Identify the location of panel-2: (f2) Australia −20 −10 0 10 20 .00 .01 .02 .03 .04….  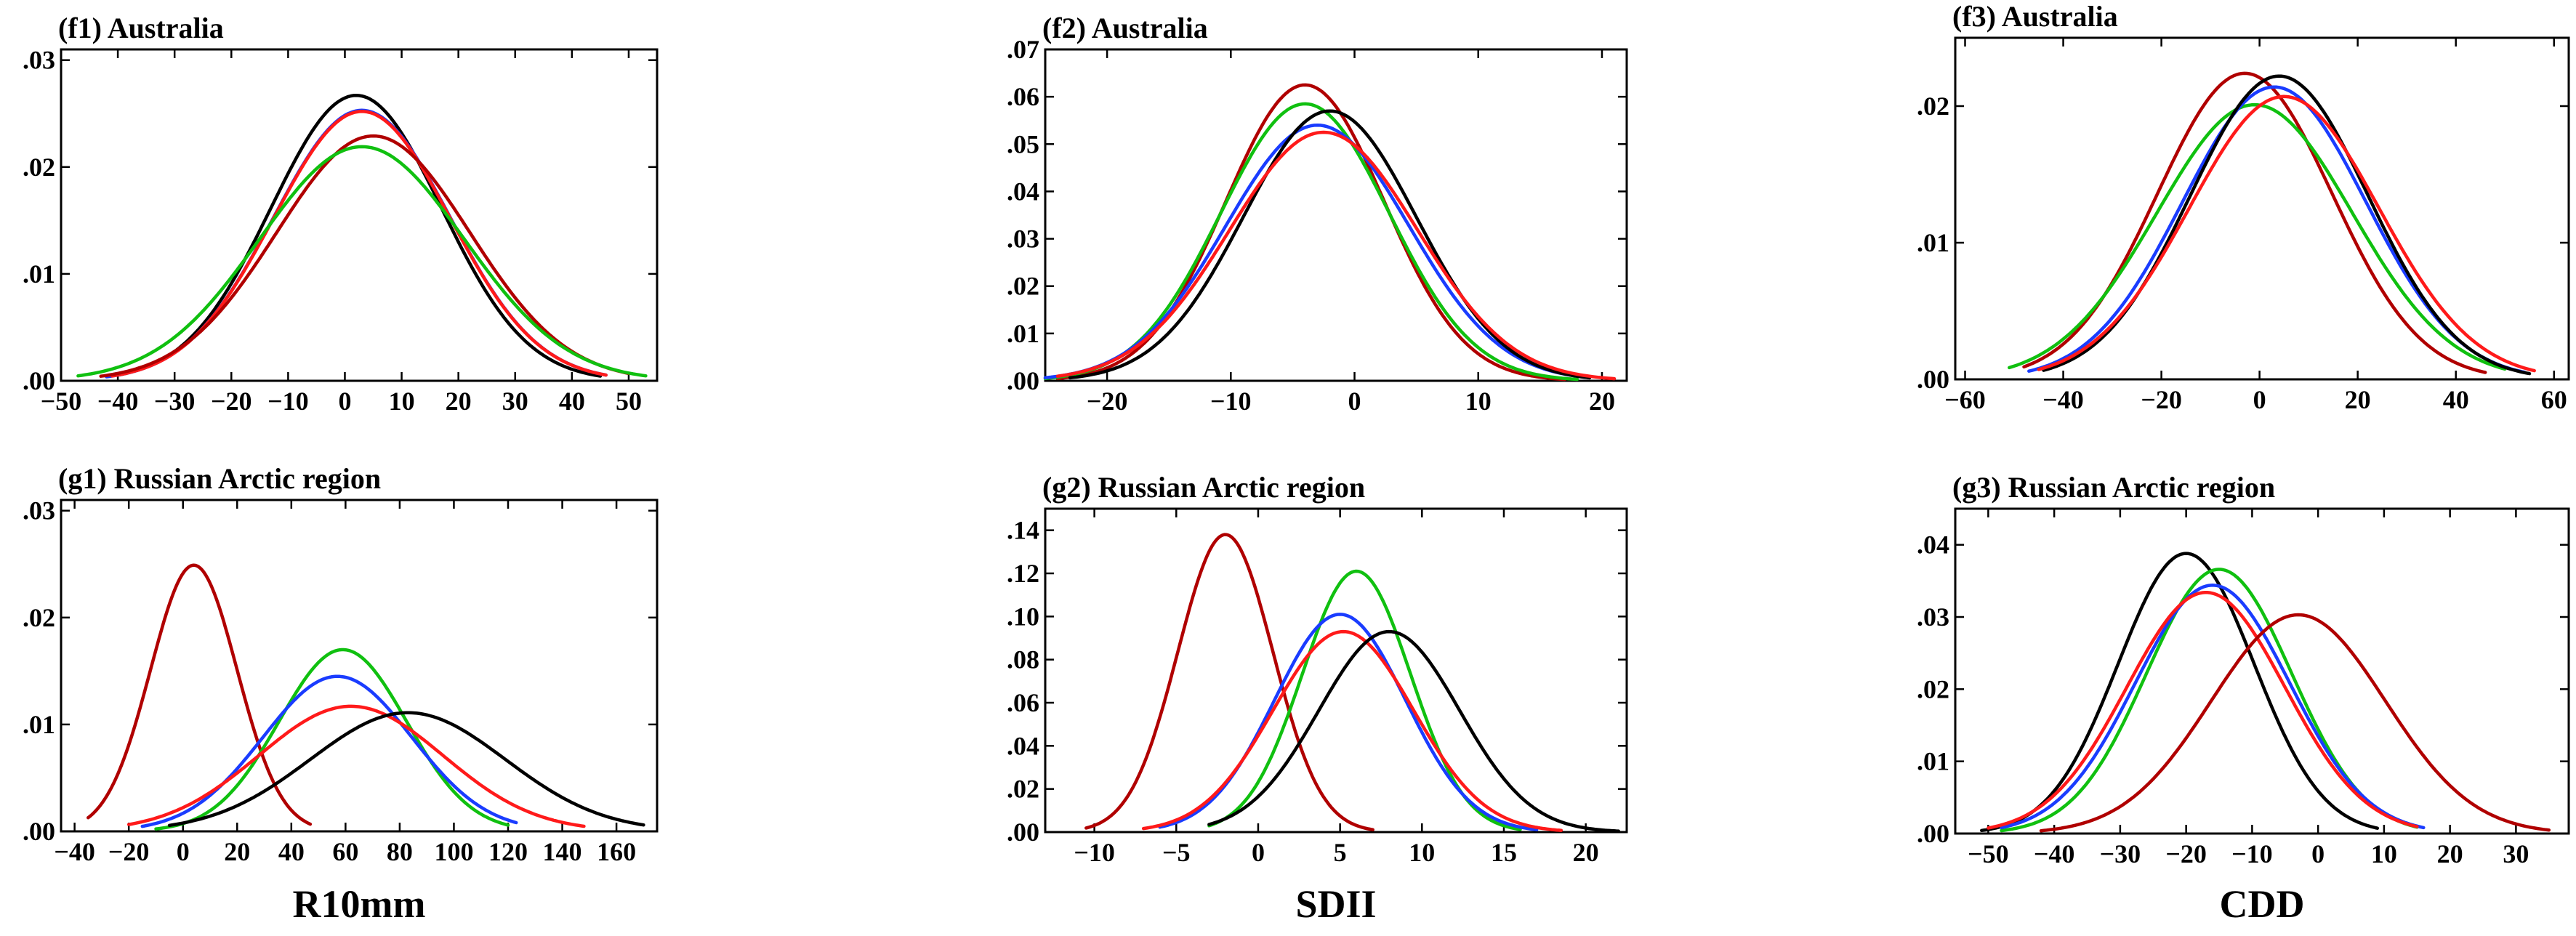
(1317, 214).